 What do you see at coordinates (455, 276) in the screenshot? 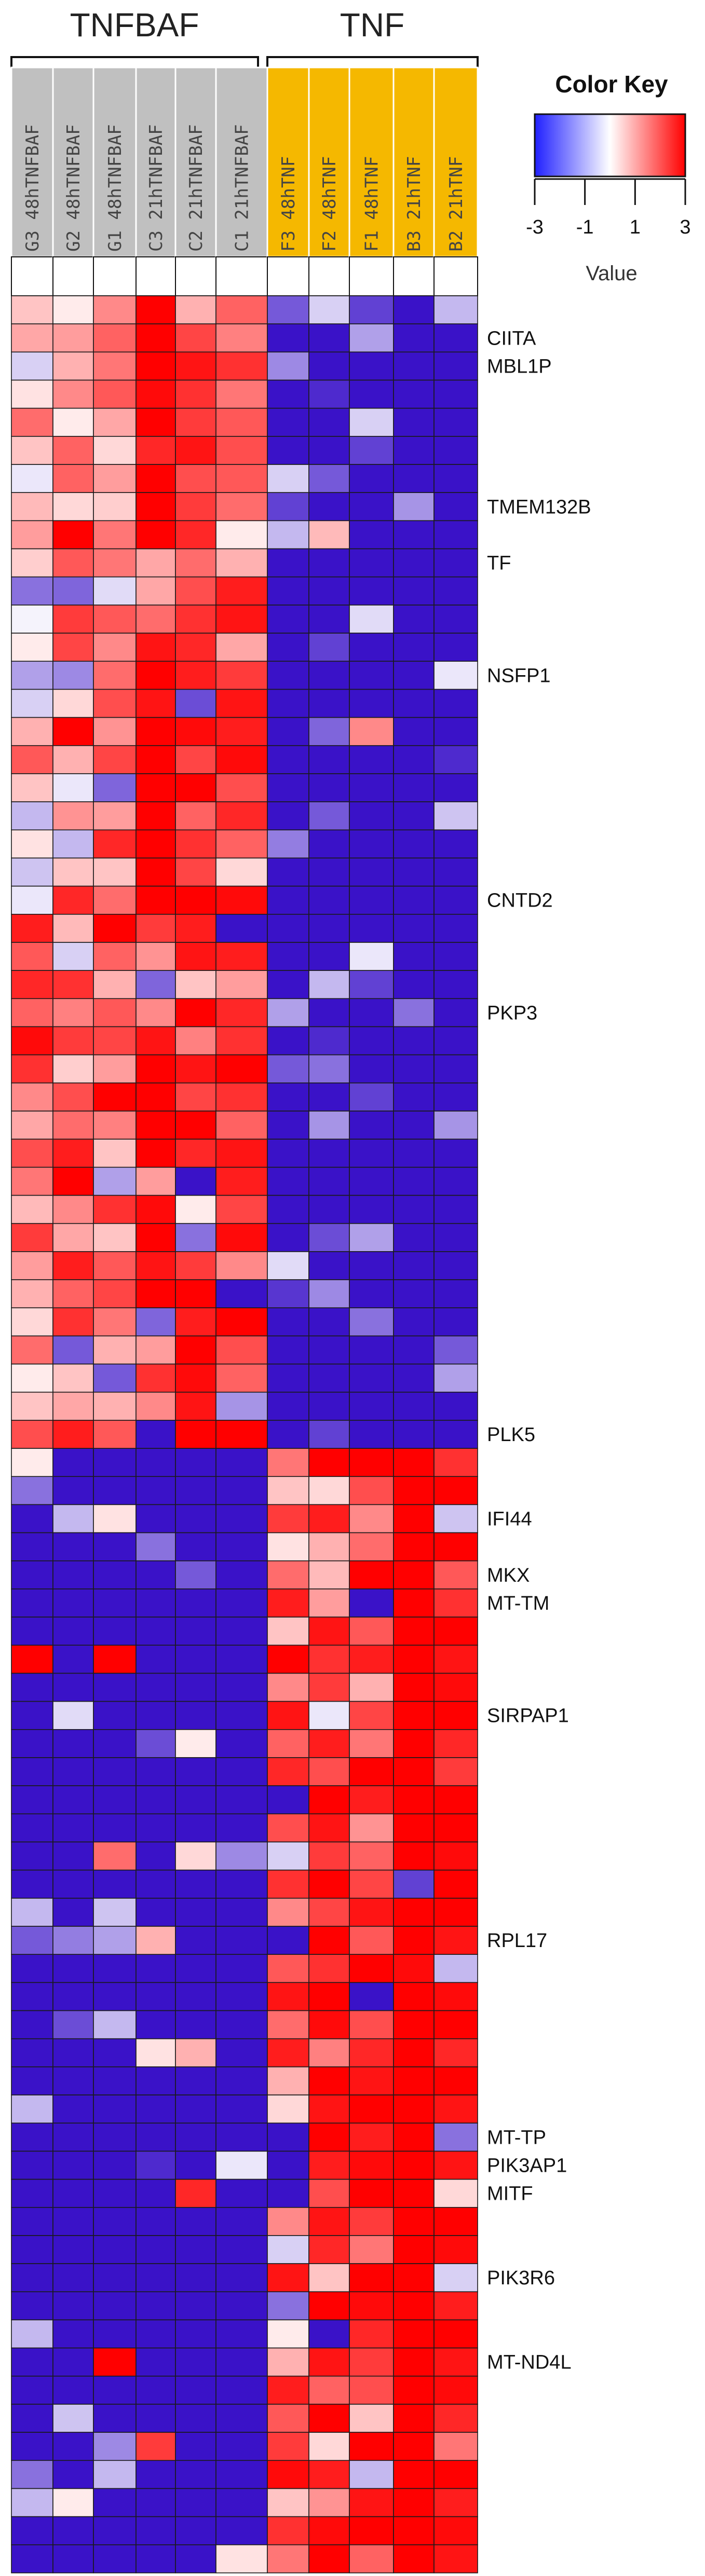
I see `column-header-spacer` at bounding box center [455, 276].